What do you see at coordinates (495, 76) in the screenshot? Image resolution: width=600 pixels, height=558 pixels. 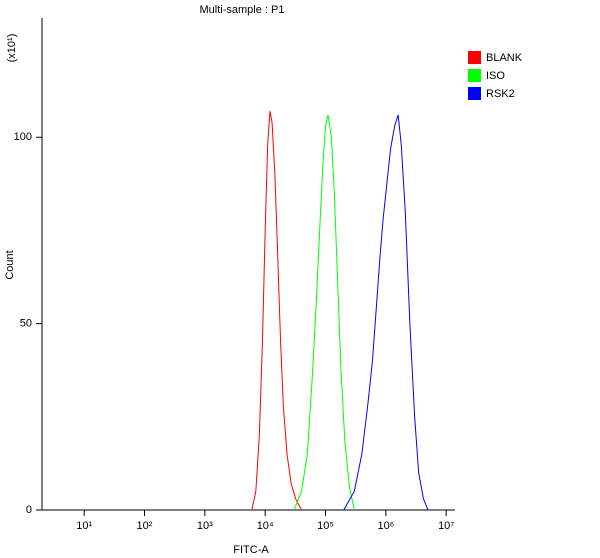 I see `legend-label: ISO` at bounding box center [495, 76].